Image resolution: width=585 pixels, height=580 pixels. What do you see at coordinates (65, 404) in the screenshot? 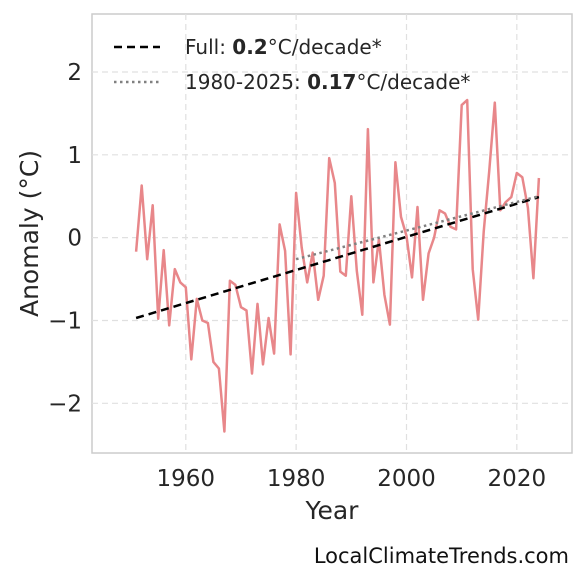
I see `y-tick-label: −2` at bounding box center [65, 404].